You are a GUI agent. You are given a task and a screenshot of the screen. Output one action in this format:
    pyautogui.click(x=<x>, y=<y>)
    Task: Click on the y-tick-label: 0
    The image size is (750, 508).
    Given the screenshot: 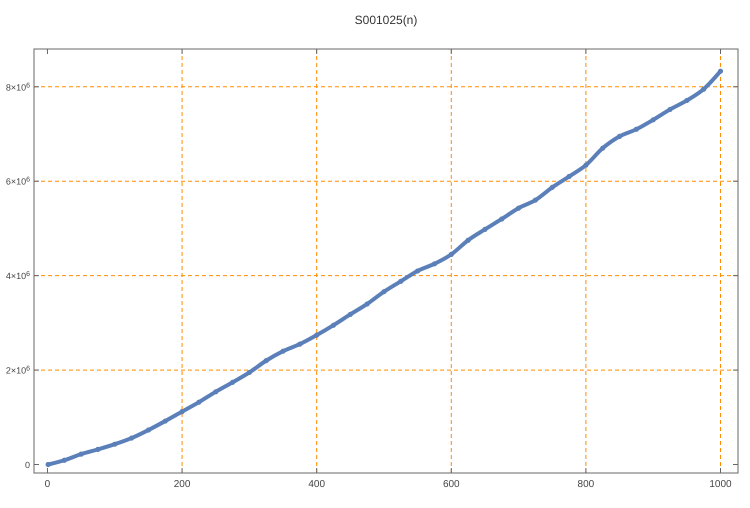 What is the action you would take?
    pyautogui.click(x=27, y=465)
    